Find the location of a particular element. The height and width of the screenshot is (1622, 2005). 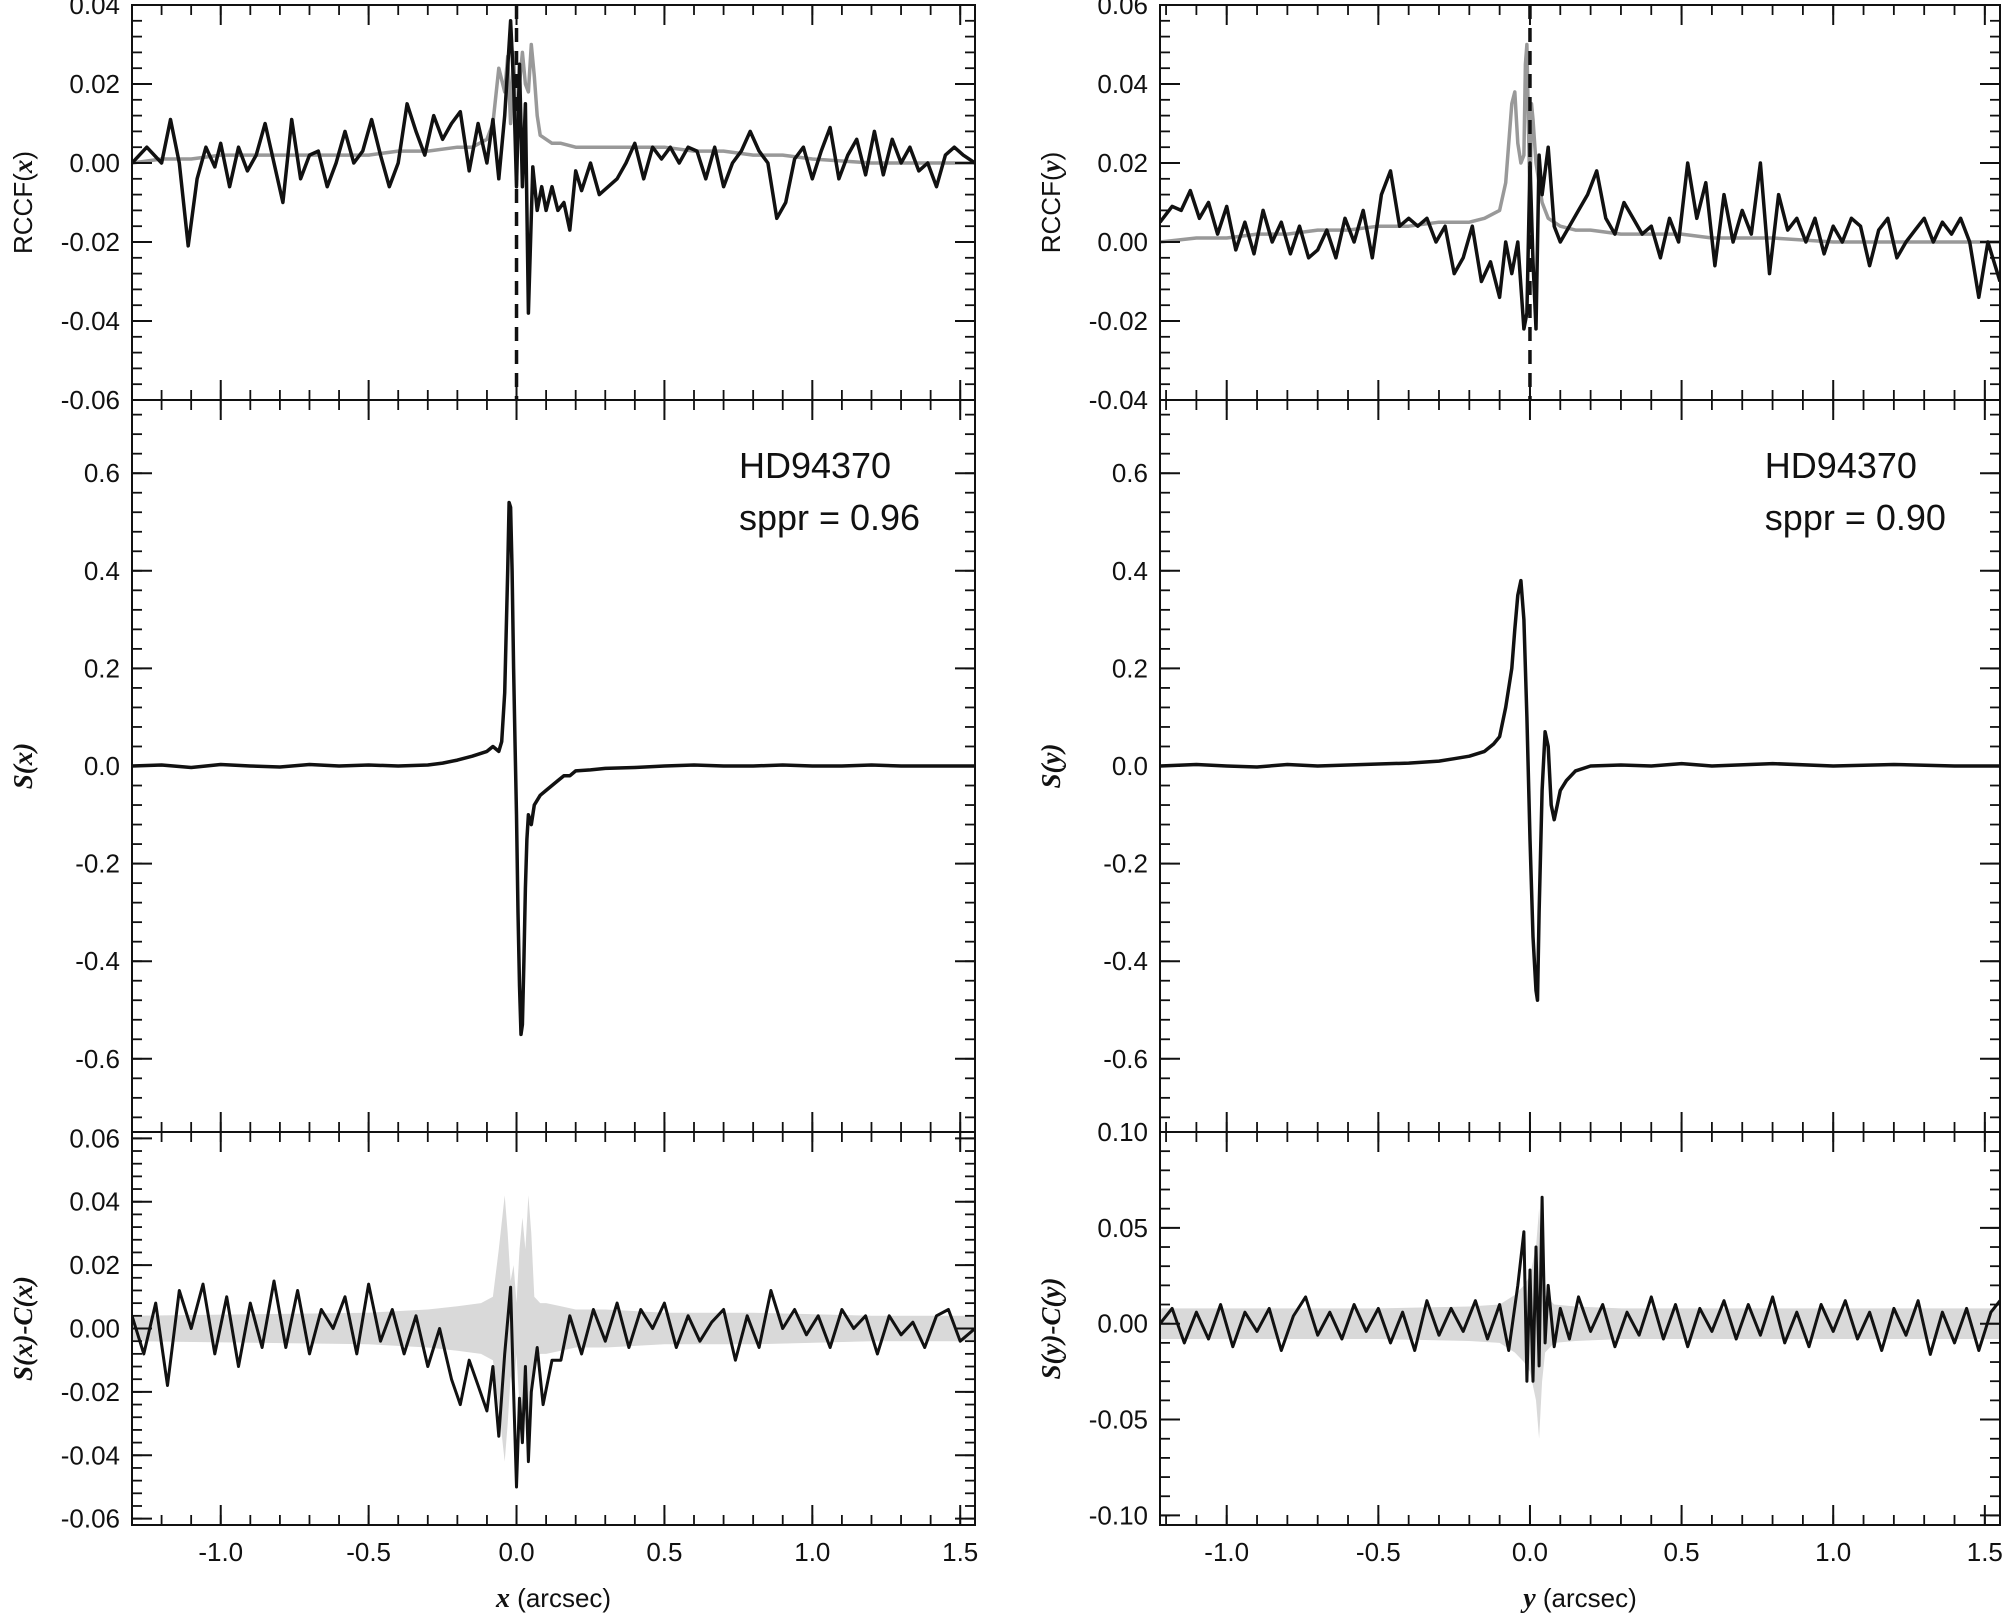

plot-area-rccf-x is located at coordinates (553, 167).